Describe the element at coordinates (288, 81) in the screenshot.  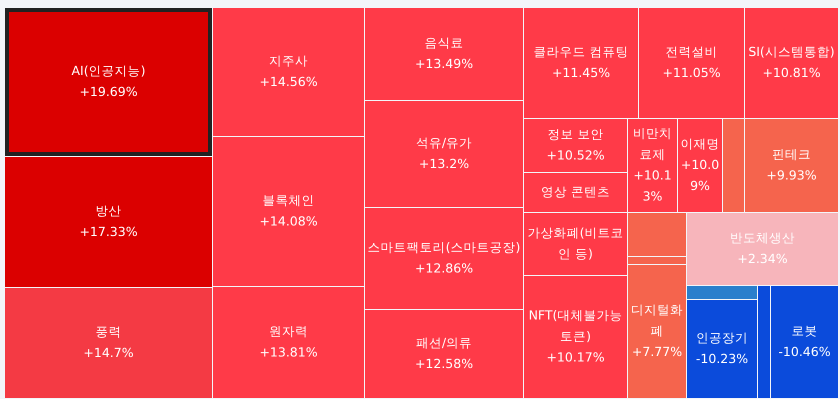
I see `data-label: +14.56%` at that location.